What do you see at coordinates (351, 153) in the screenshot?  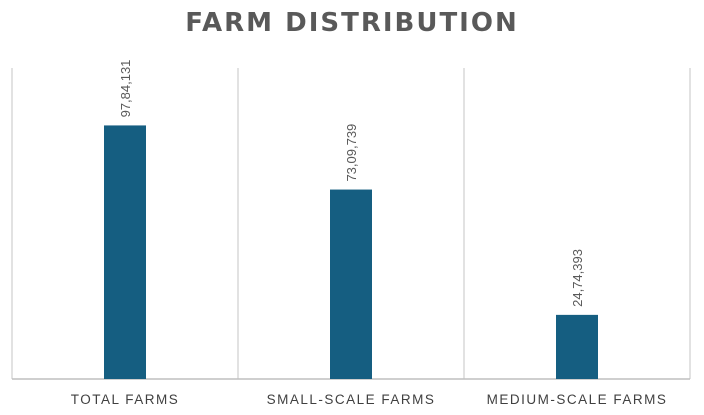 I see `data-label: 73,09,739` at bounding box center [351, 153].